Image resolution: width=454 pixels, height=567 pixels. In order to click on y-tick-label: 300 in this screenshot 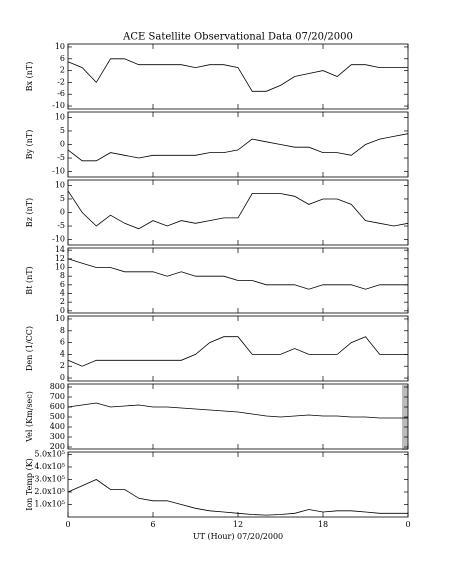, I will do `click(57, 436)`.